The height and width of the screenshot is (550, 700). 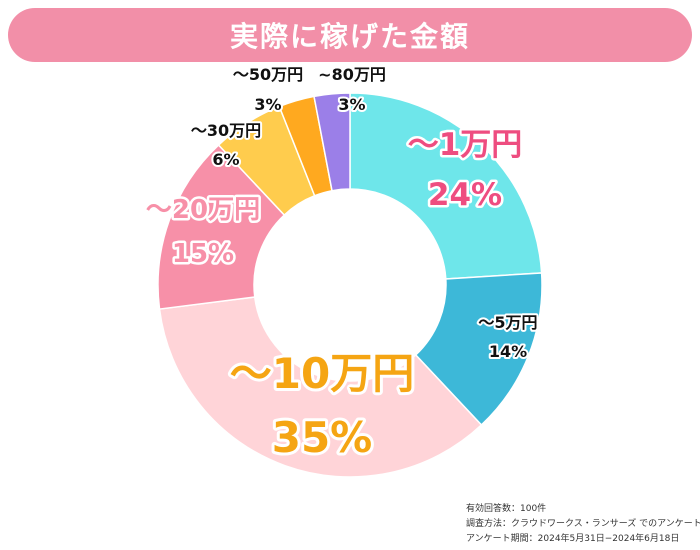 What do you see at coordinates (351, 104) in the screenshot?
I see `value-label-7: 3%` at bounding box center [351, 104].